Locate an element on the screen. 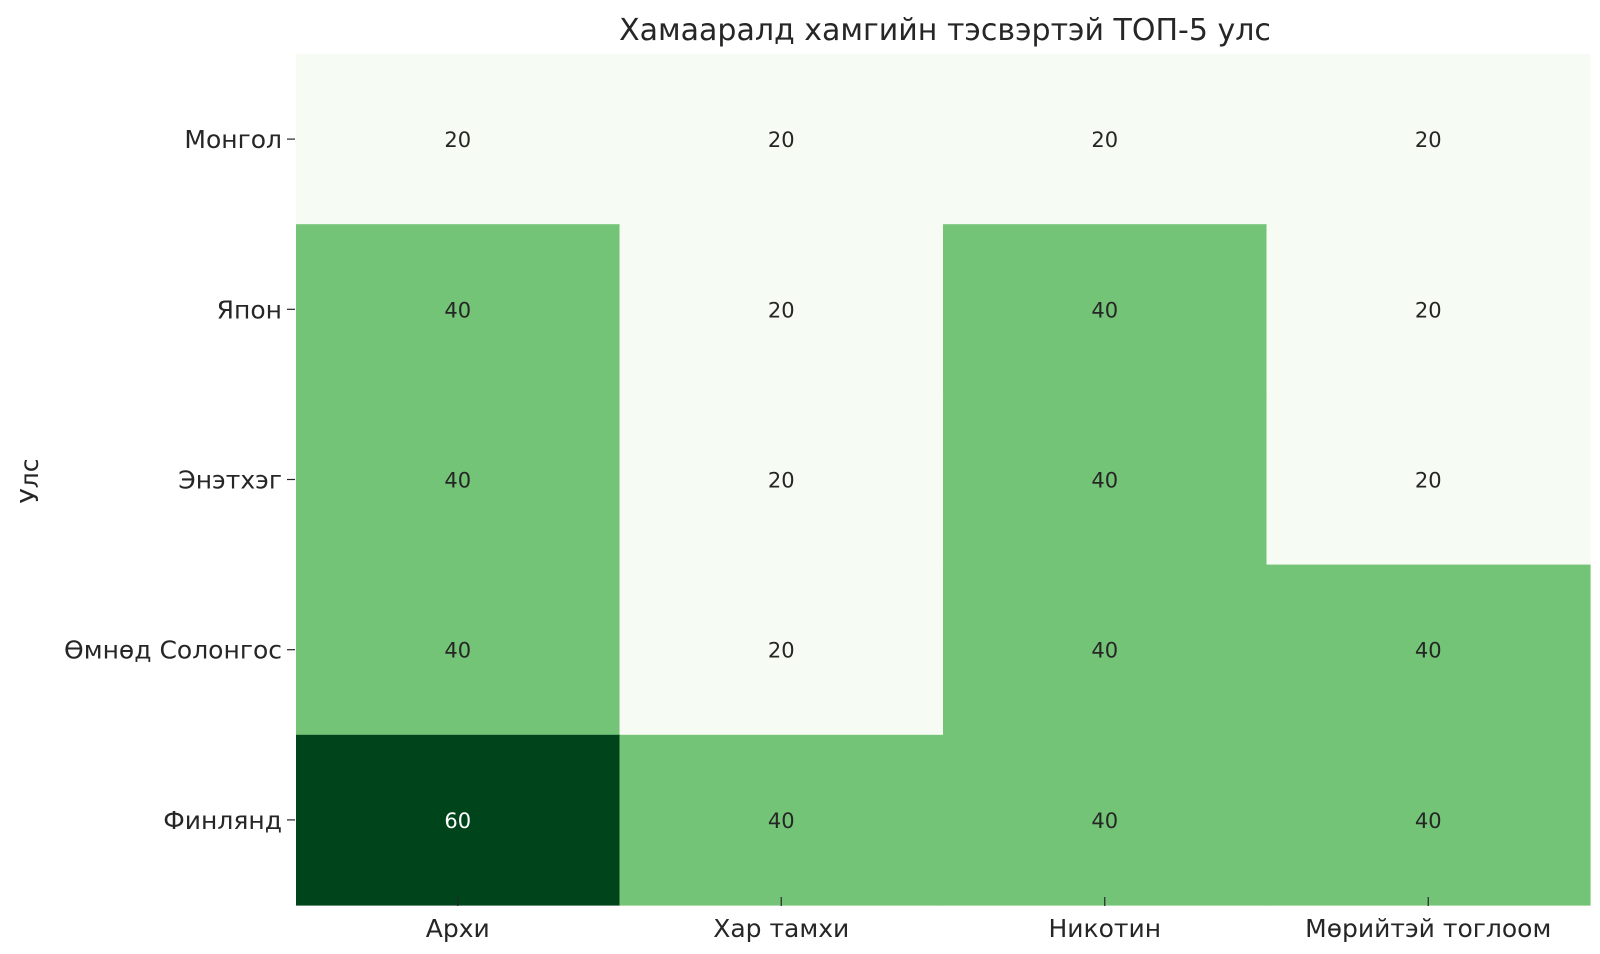 The image size is (1600, 954). cell-value-label: 60 is located at coordinates (457, 821).